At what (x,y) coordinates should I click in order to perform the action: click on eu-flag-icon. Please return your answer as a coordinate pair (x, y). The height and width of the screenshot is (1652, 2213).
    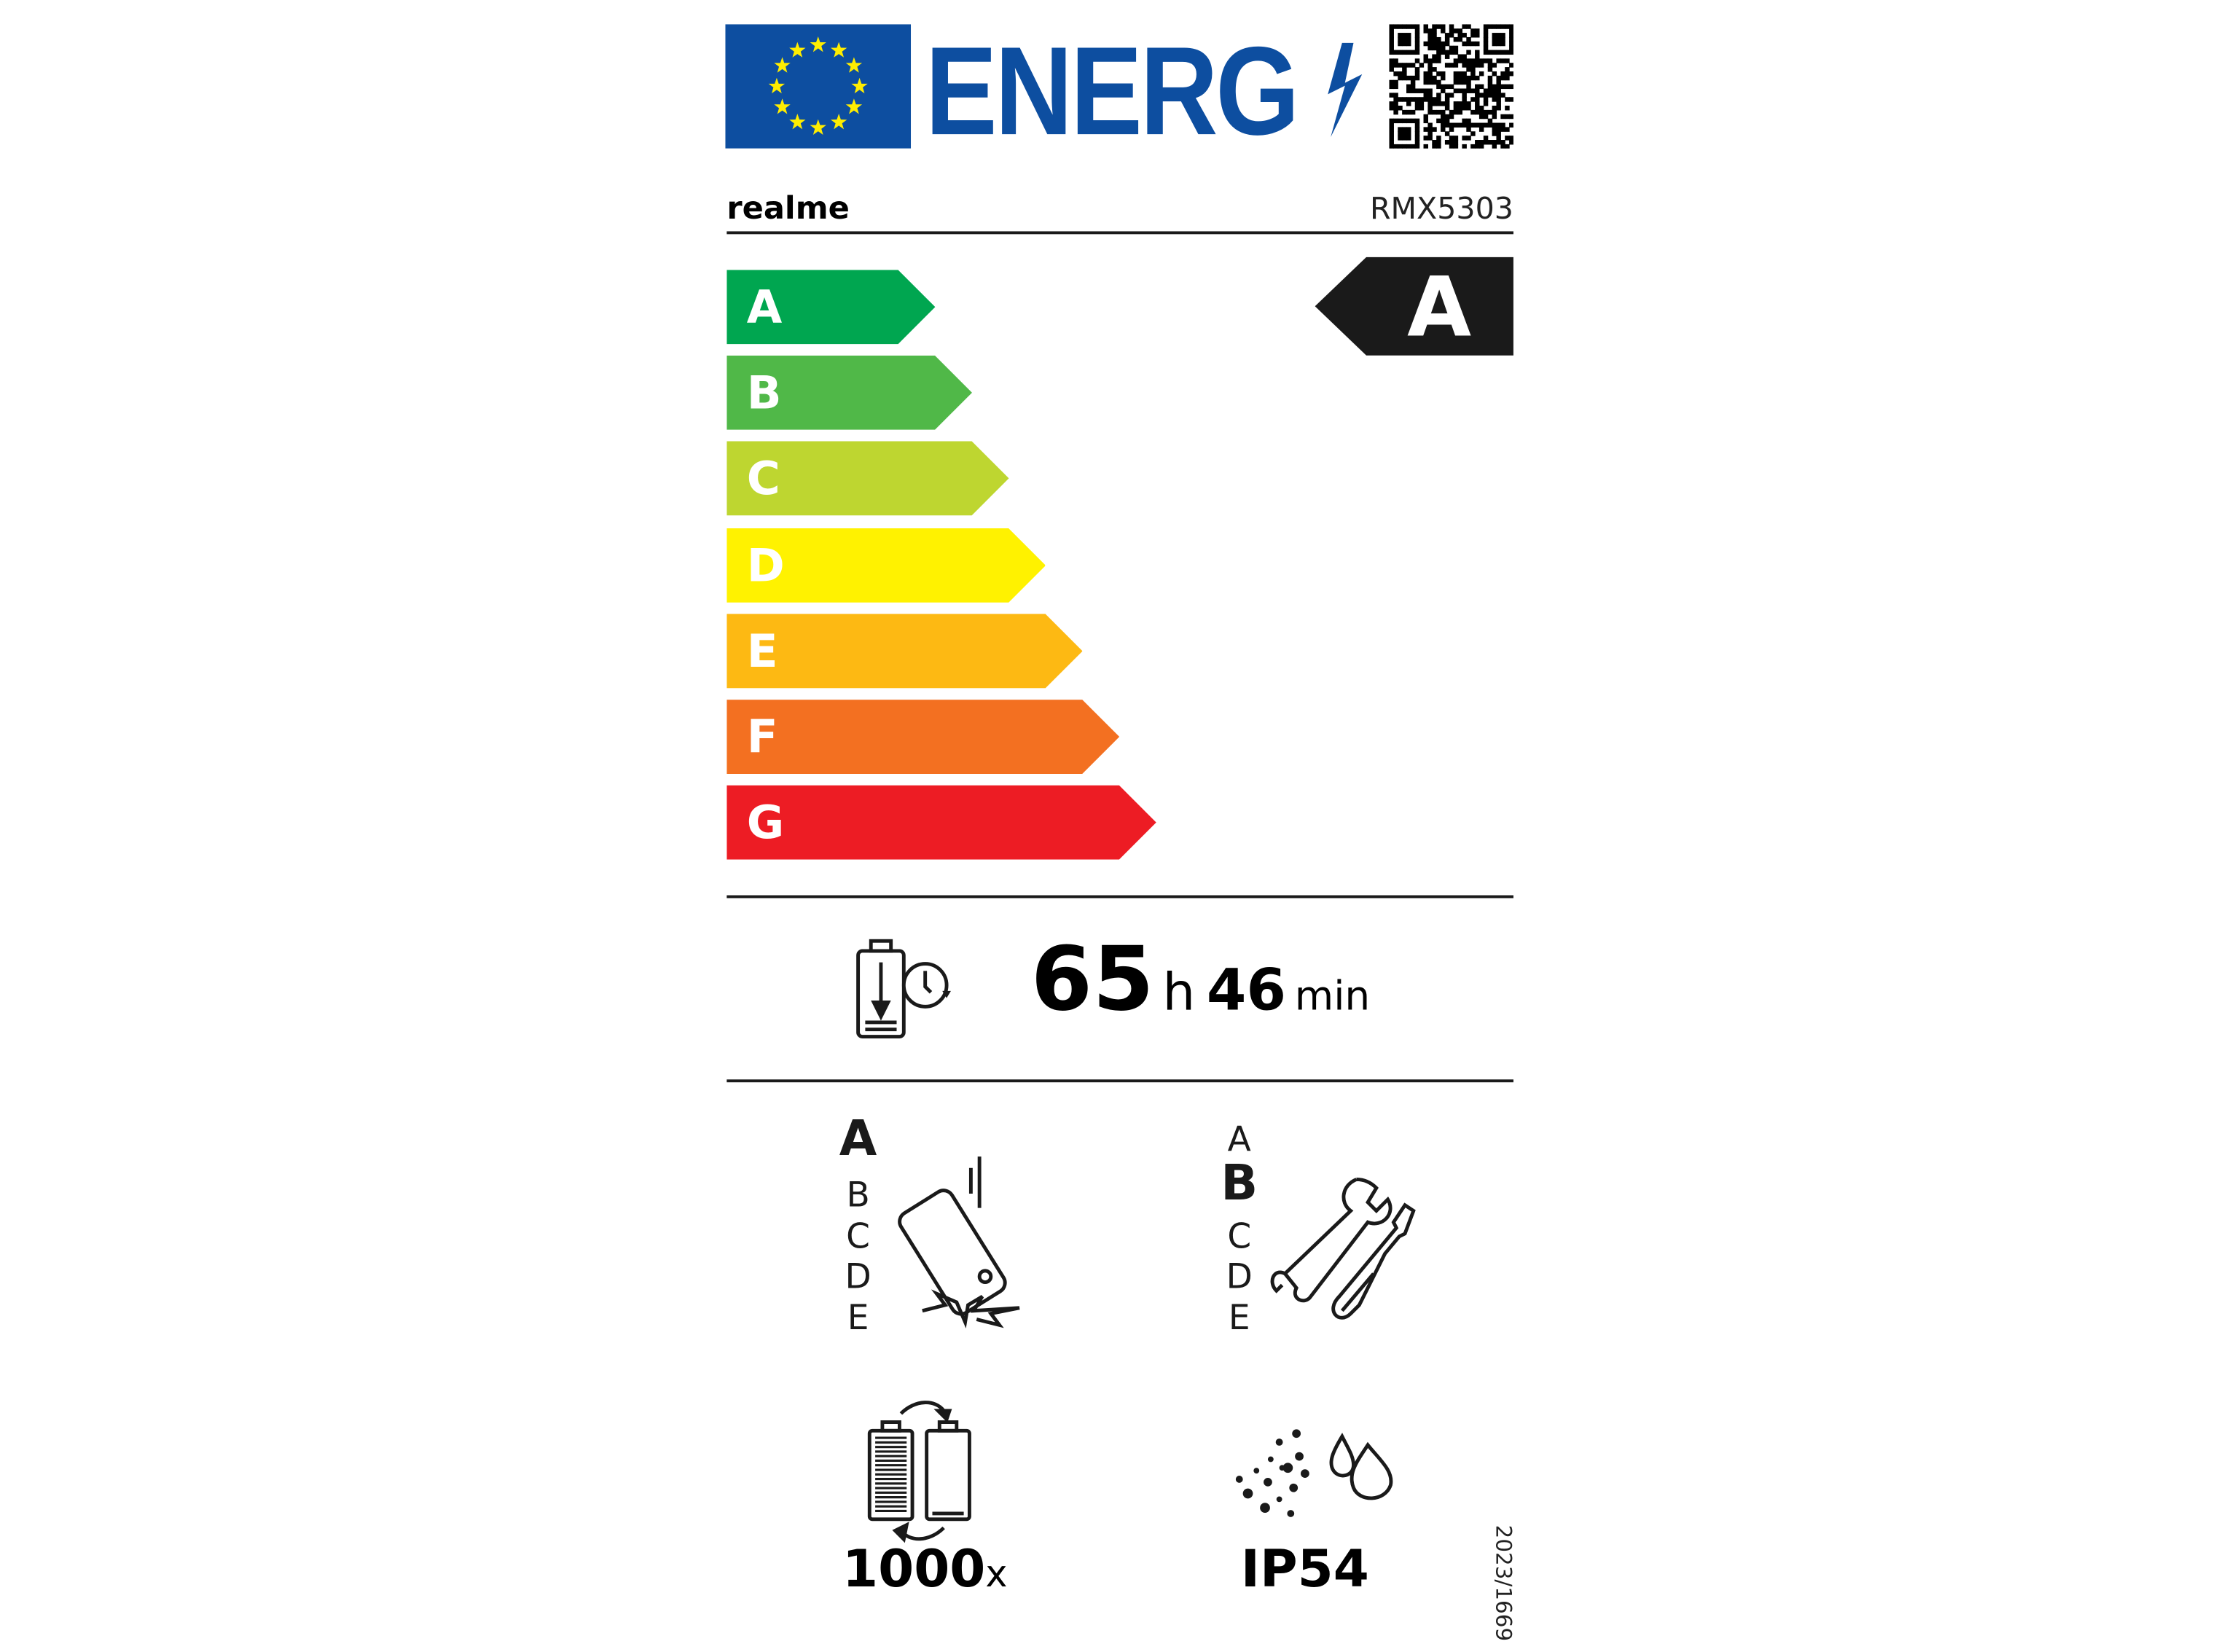
    Looking at the image, I should click on (818, 87).